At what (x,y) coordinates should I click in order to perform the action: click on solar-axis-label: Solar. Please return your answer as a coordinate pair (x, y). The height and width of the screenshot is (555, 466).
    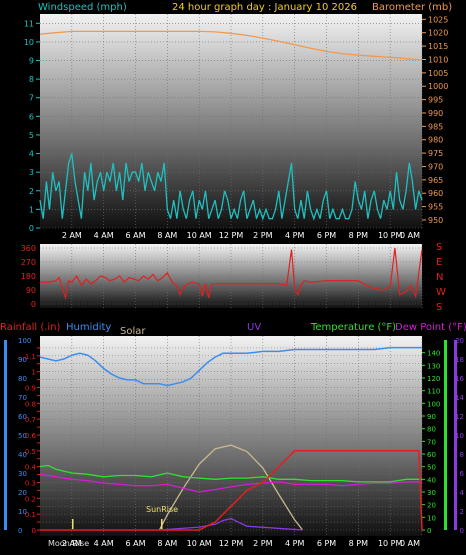
    Looking at the image, I should click on (133, 331).